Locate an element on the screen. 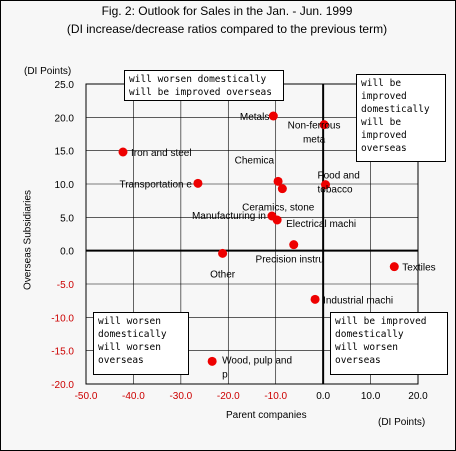 The width and height of the screenshot is (456, 451). annotation-line: will worsen domestically is located at coordinates (198, 79).